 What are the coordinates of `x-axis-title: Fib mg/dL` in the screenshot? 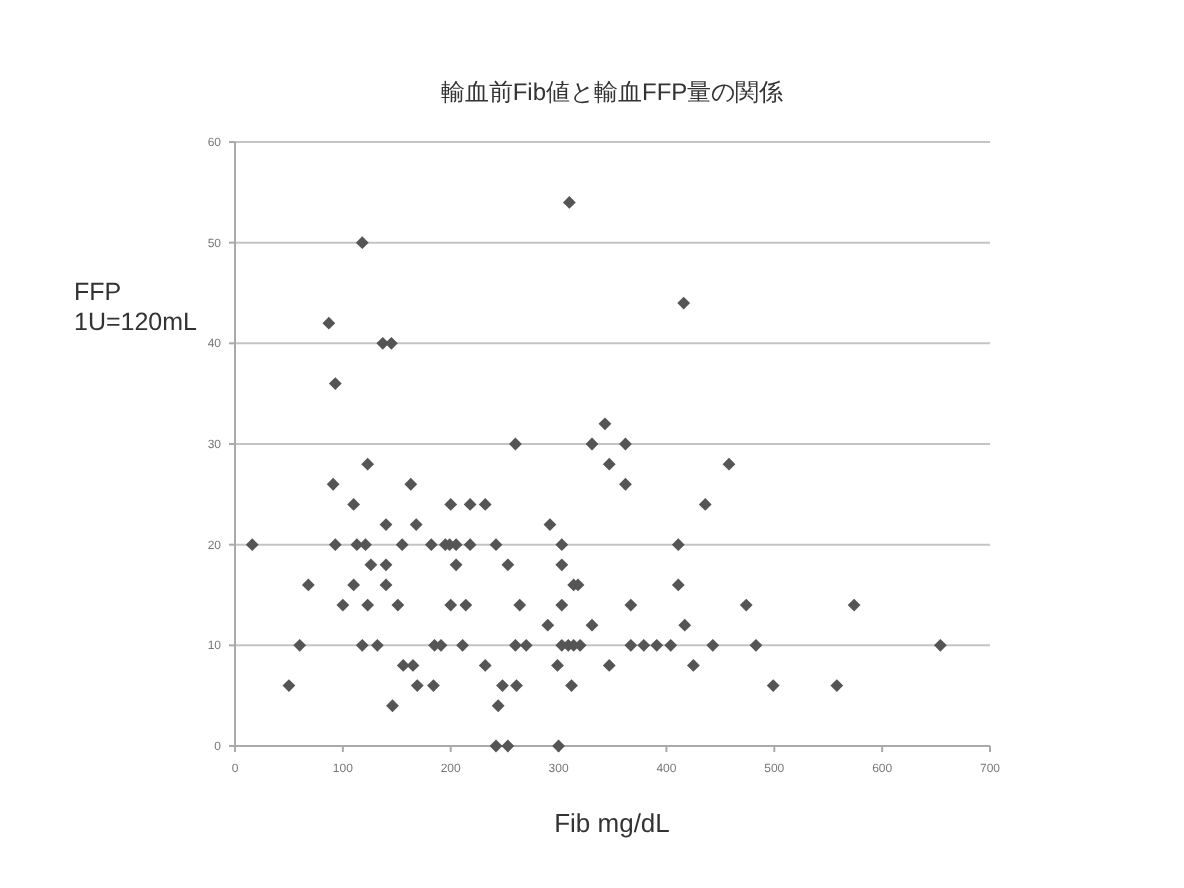 It's located at (612, 823).